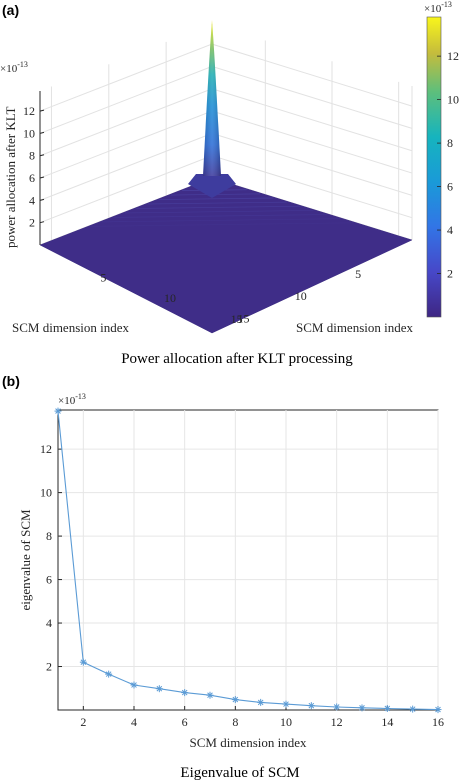  What do you see at coordinates (32, 200) in the screenshot?
I see `z-tick-label: 4` at bounding box center [32, 200].